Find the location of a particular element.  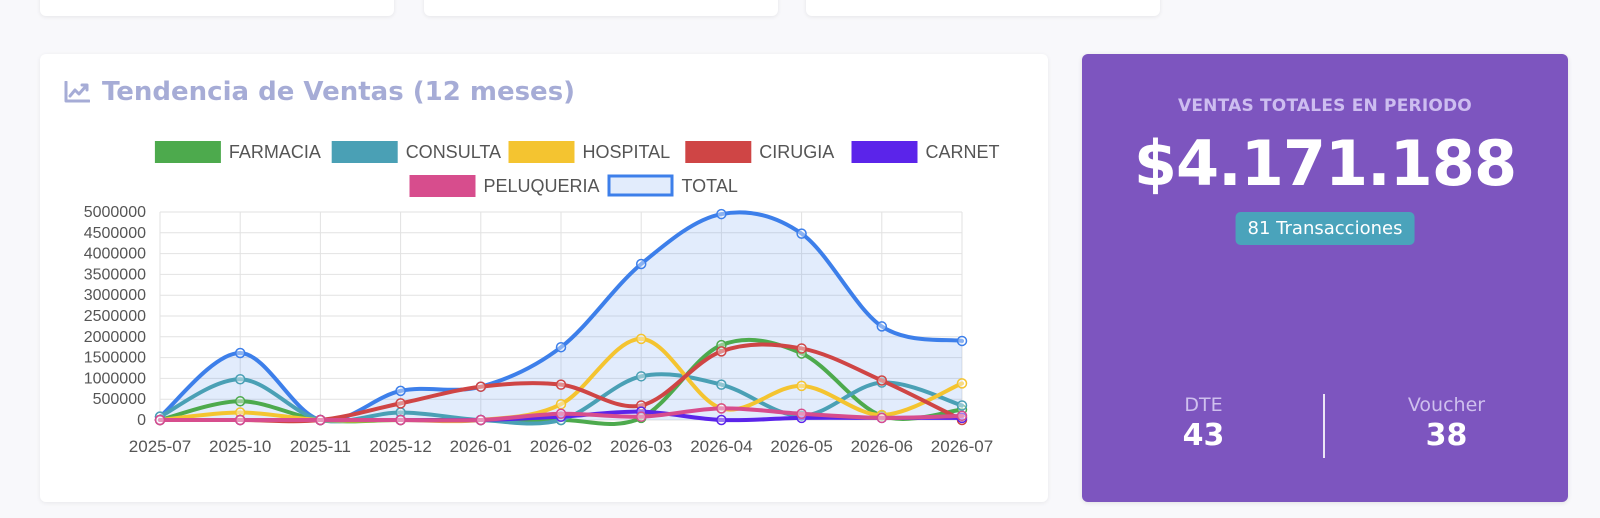

x-tick-label: 2026-01 is located at coordinates (481, 446).